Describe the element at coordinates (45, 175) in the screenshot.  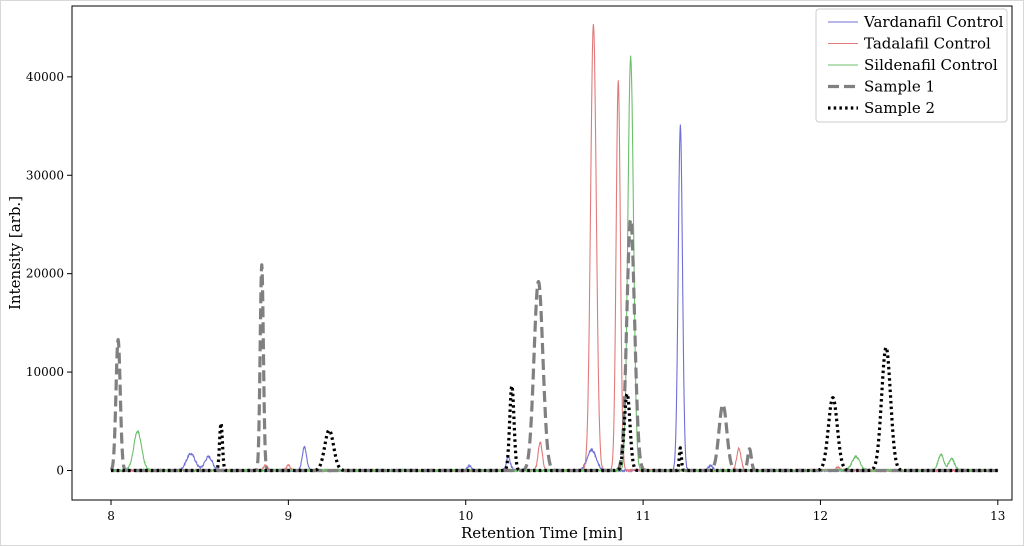
I see `y-tick-label: 30000` at that location.